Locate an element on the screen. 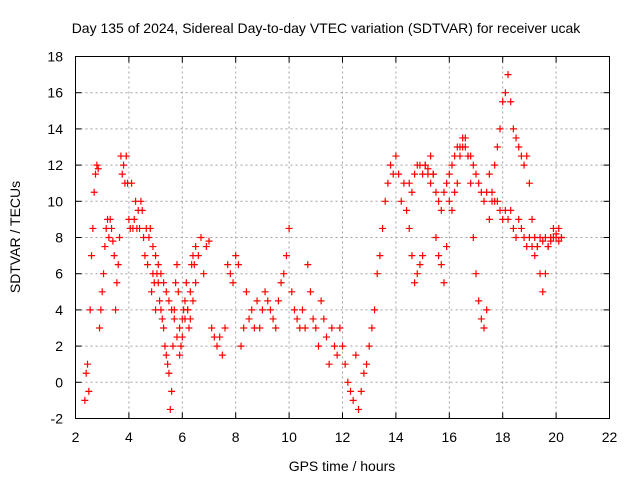 This screenshot has height=480, width=640. x-tick-label: 16 is located at coordinates (450, 437).